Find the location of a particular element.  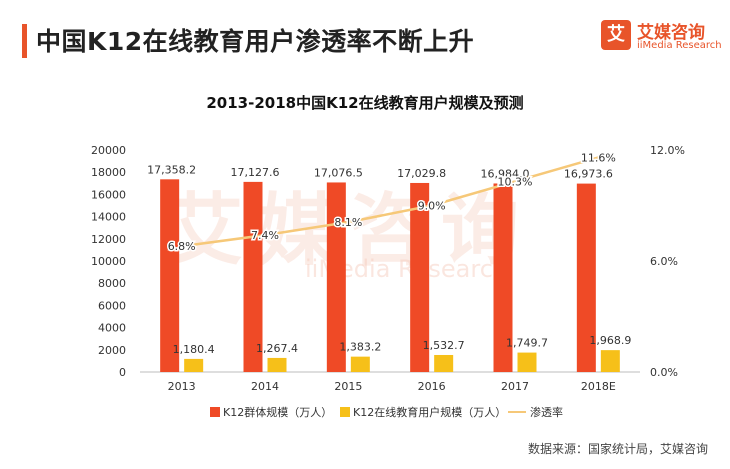

brand-logo: 艾 艾媒咨询 iiMedia Research is located at coordinates (661, 40).